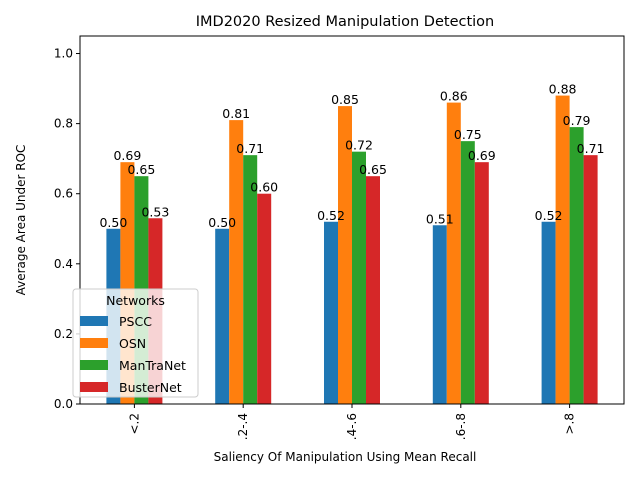 Image resolution: width=640 pixels, height=480 pixels. Describe the element at coordinates (141, 169) in the screenshot. I see `data-label-mantranet-0: 0.65` at that location.